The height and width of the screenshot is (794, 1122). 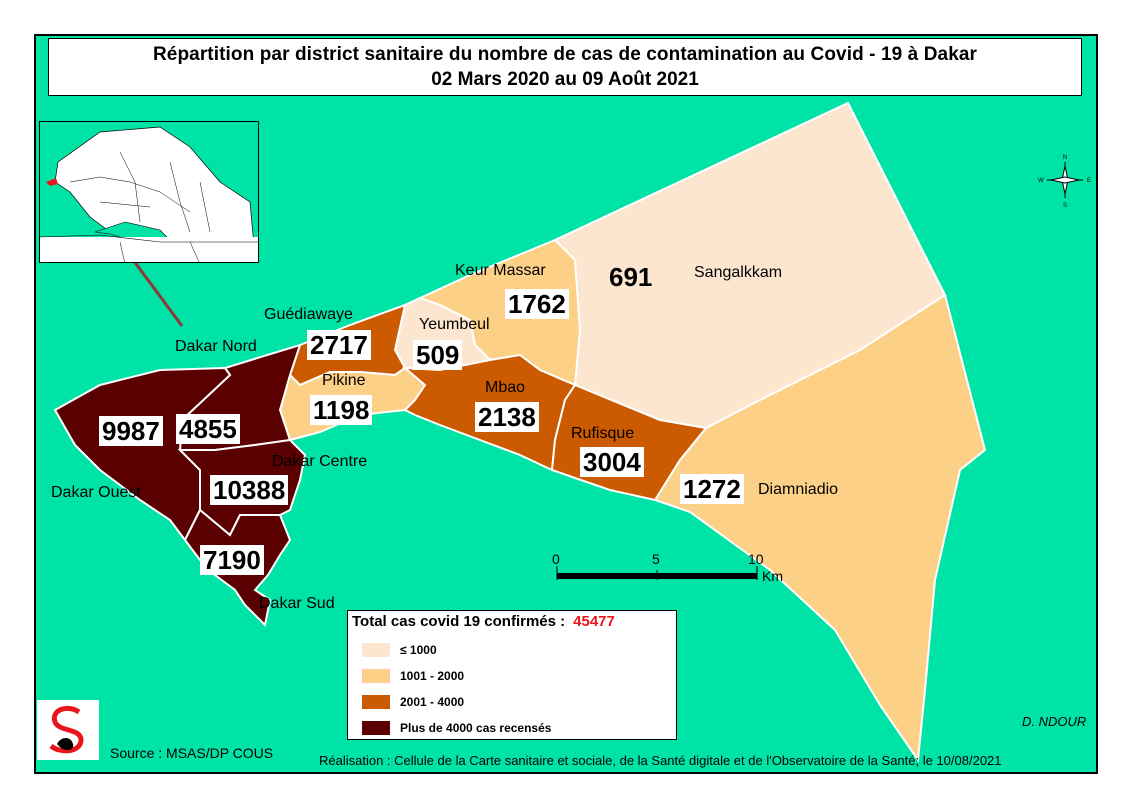 What do you see at coordinates (438, 355) in the screenshot?
I see `value-yeumbeul: 509` at bounding box center [438, 355].